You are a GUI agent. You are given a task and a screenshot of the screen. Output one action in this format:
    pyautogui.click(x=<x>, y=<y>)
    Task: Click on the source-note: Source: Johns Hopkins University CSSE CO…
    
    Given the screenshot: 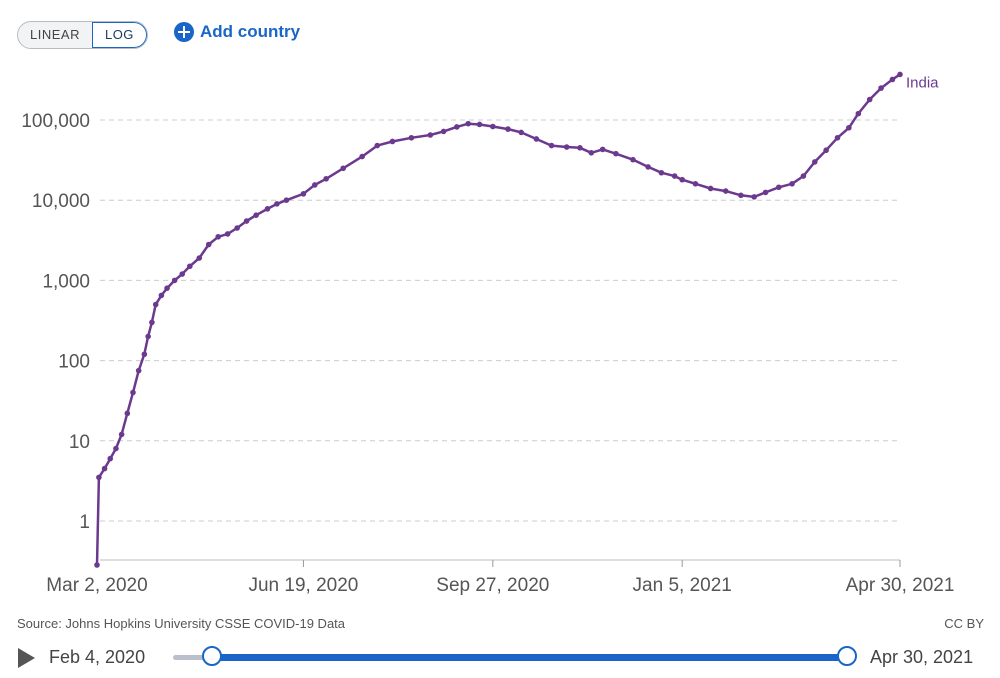 What is the action you would take?
    pyautogui.click(x=181, y=623)
    